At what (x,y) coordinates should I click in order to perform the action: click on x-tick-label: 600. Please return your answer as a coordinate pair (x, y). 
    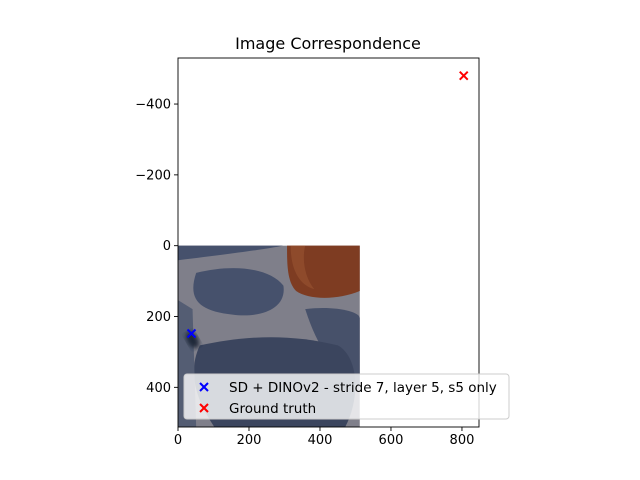
    Looking at the image, I should click on (391, 440).